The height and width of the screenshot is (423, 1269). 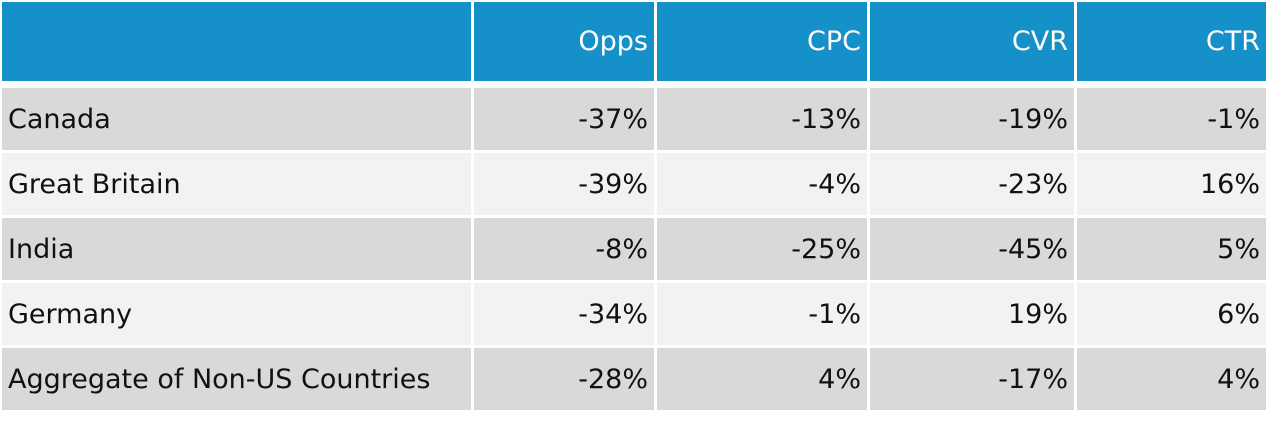 I want to click on cpc-cell: -4%, so click(x=763, y=185).